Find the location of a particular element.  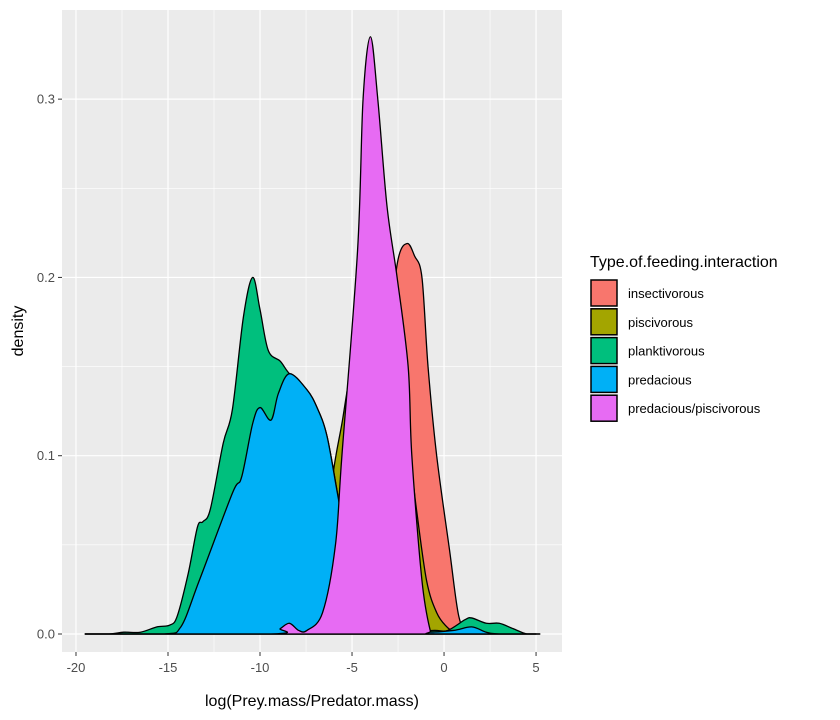

x-axis-title: log(Prey.mass/Predator.mass) is located at coordinates (312, 701).